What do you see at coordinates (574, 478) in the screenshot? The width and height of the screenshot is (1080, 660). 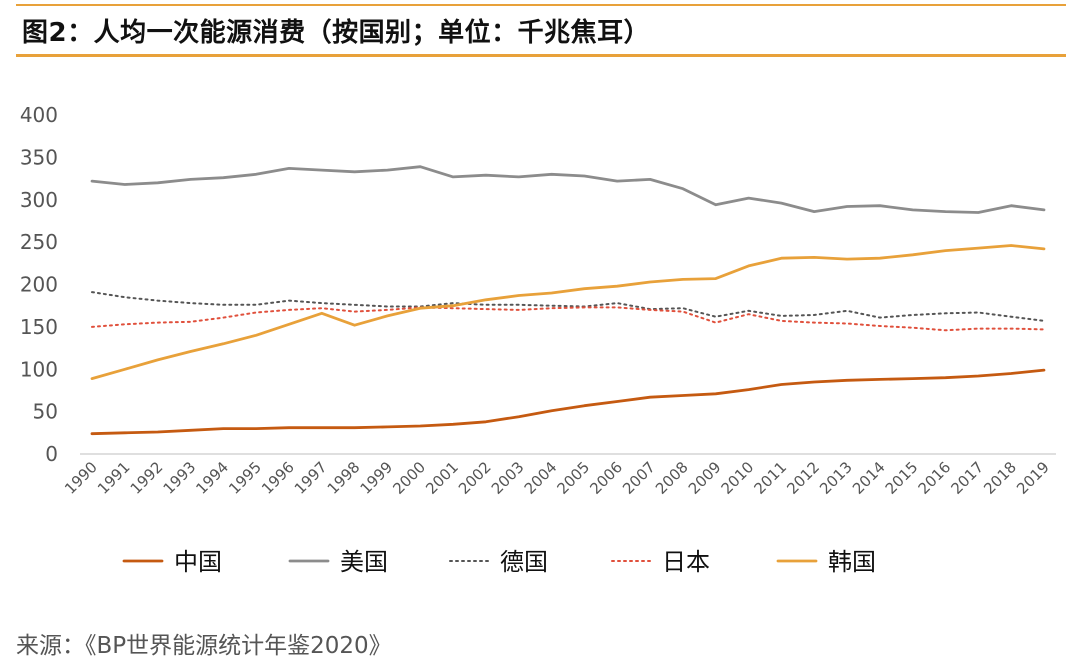 I see `x-tick-label: 2005` at bounding box center [574, 478].